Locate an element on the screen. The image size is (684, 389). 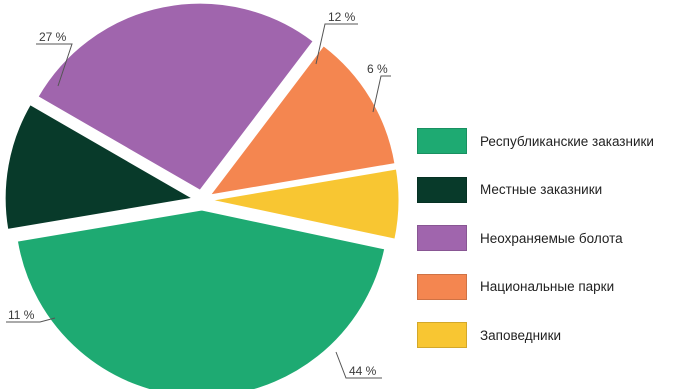
legend-item-unprotected-bogs: Неохраняемые болота is located at coordinates (550, 238).